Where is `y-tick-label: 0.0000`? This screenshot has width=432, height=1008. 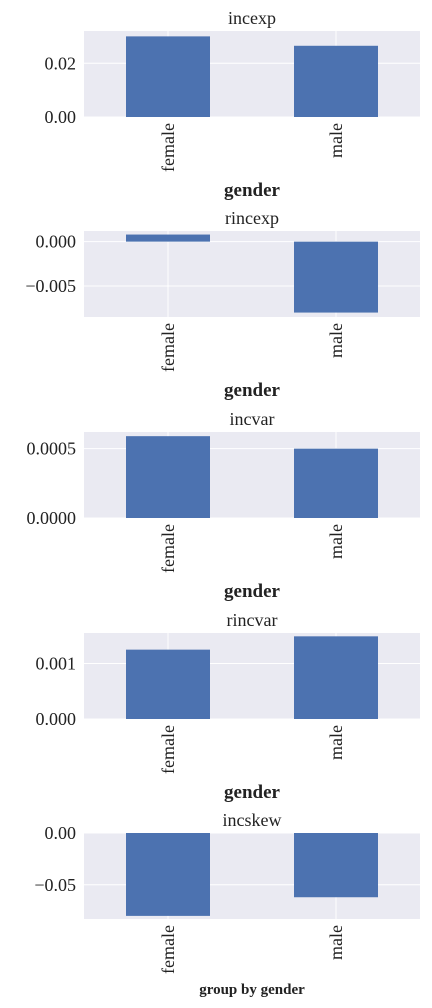 y-tick-label: 0.0000 is located at coordinates (52, 518).